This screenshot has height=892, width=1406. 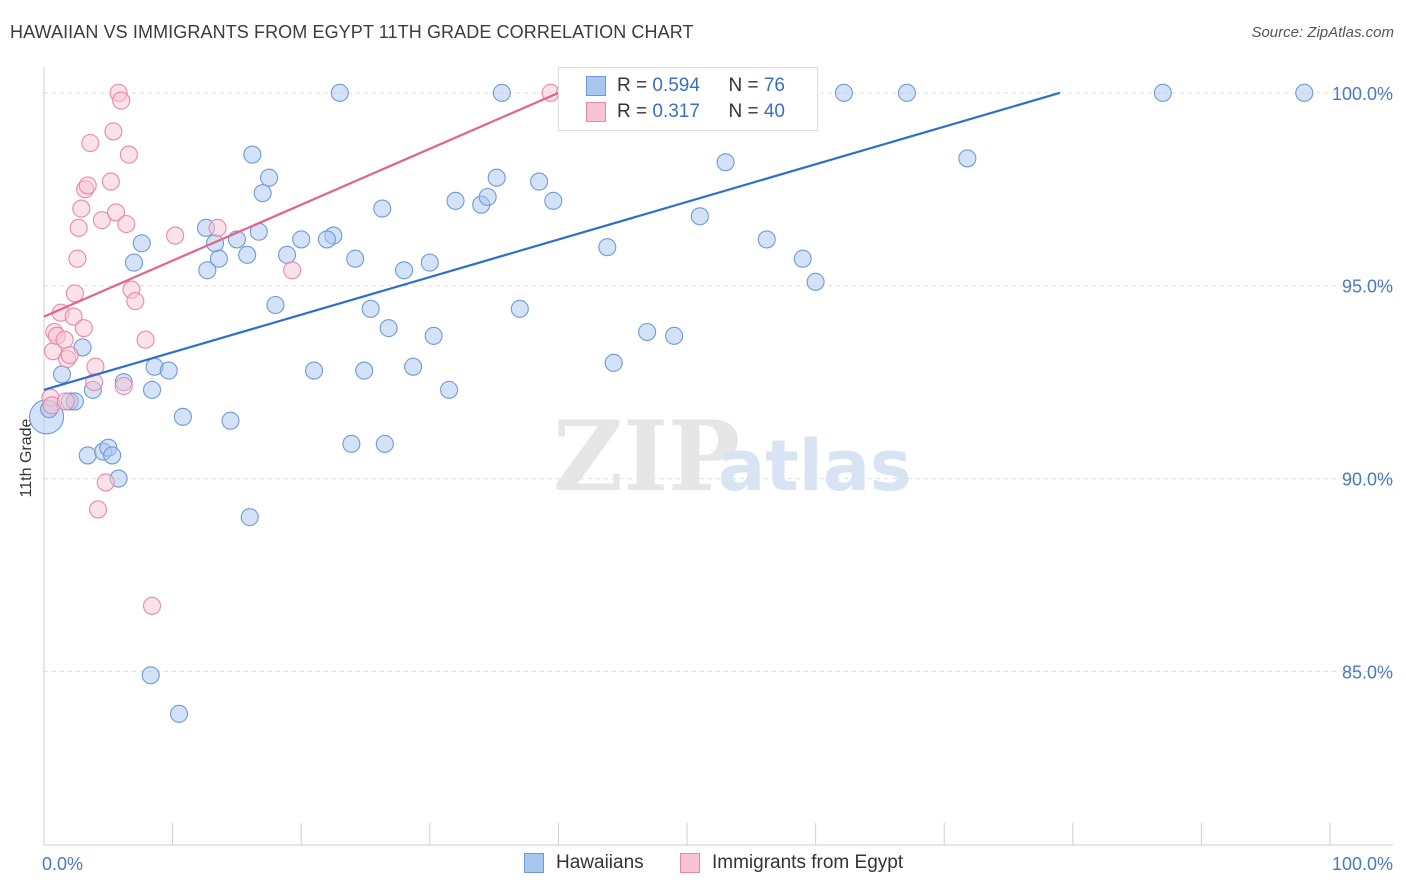 I want to click on stats-legend: R = 0.594 N = 76 R = 0.317 N = 40, so click(x=688, y=99).